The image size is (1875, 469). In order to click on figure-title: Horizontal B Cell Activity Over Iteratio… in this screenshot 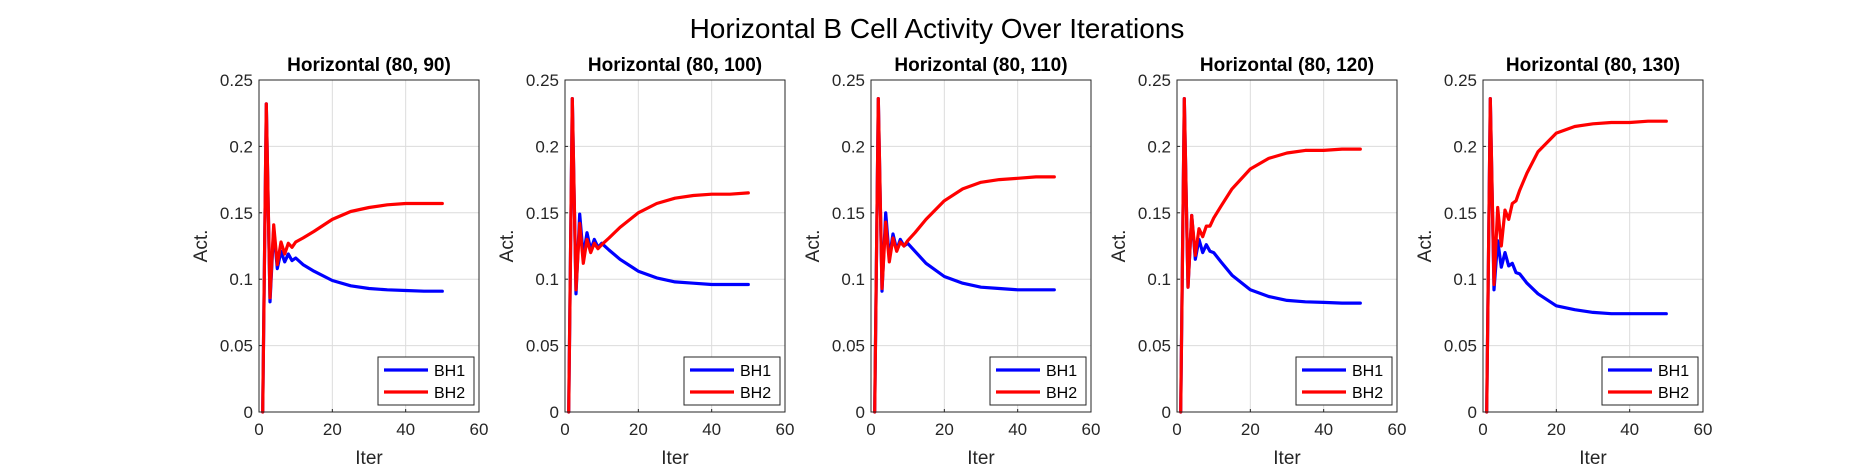, I will do `click(937, 28)`.